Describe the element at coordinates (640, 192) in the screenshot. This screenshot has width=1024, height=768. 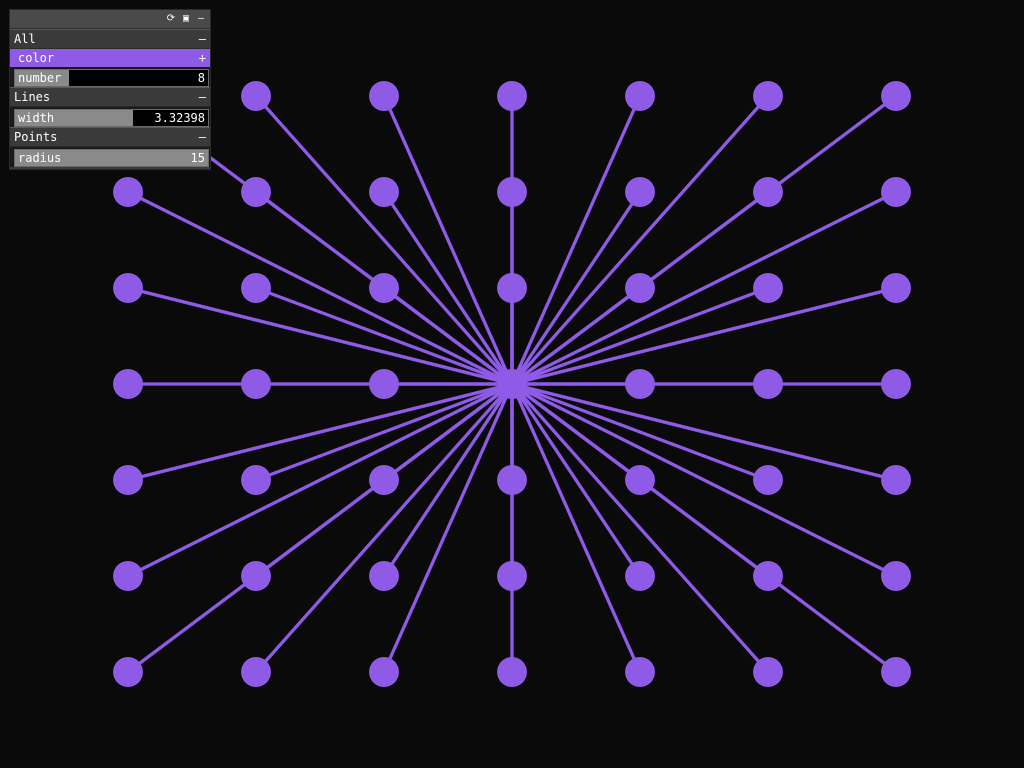
I see `grid-point-r1-c4` at that location.